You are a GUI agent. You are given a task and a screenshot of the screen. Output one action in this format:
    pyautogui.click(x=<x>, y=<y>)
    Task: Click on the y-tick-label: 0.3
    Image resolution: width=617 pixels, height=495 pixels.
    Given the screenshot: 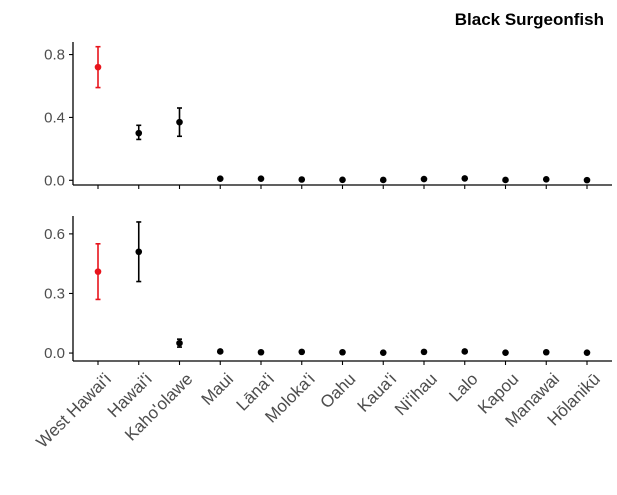 What is the action you would take?
    pyautogui.click(x=54, y=293)
    